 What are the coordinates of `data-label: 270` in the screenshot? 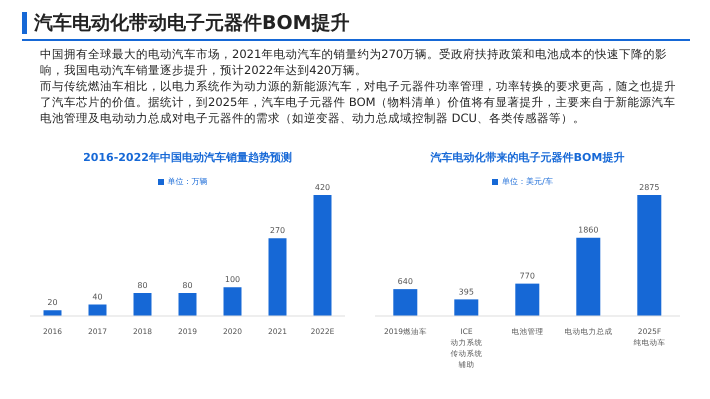 It's located at (278, 231).